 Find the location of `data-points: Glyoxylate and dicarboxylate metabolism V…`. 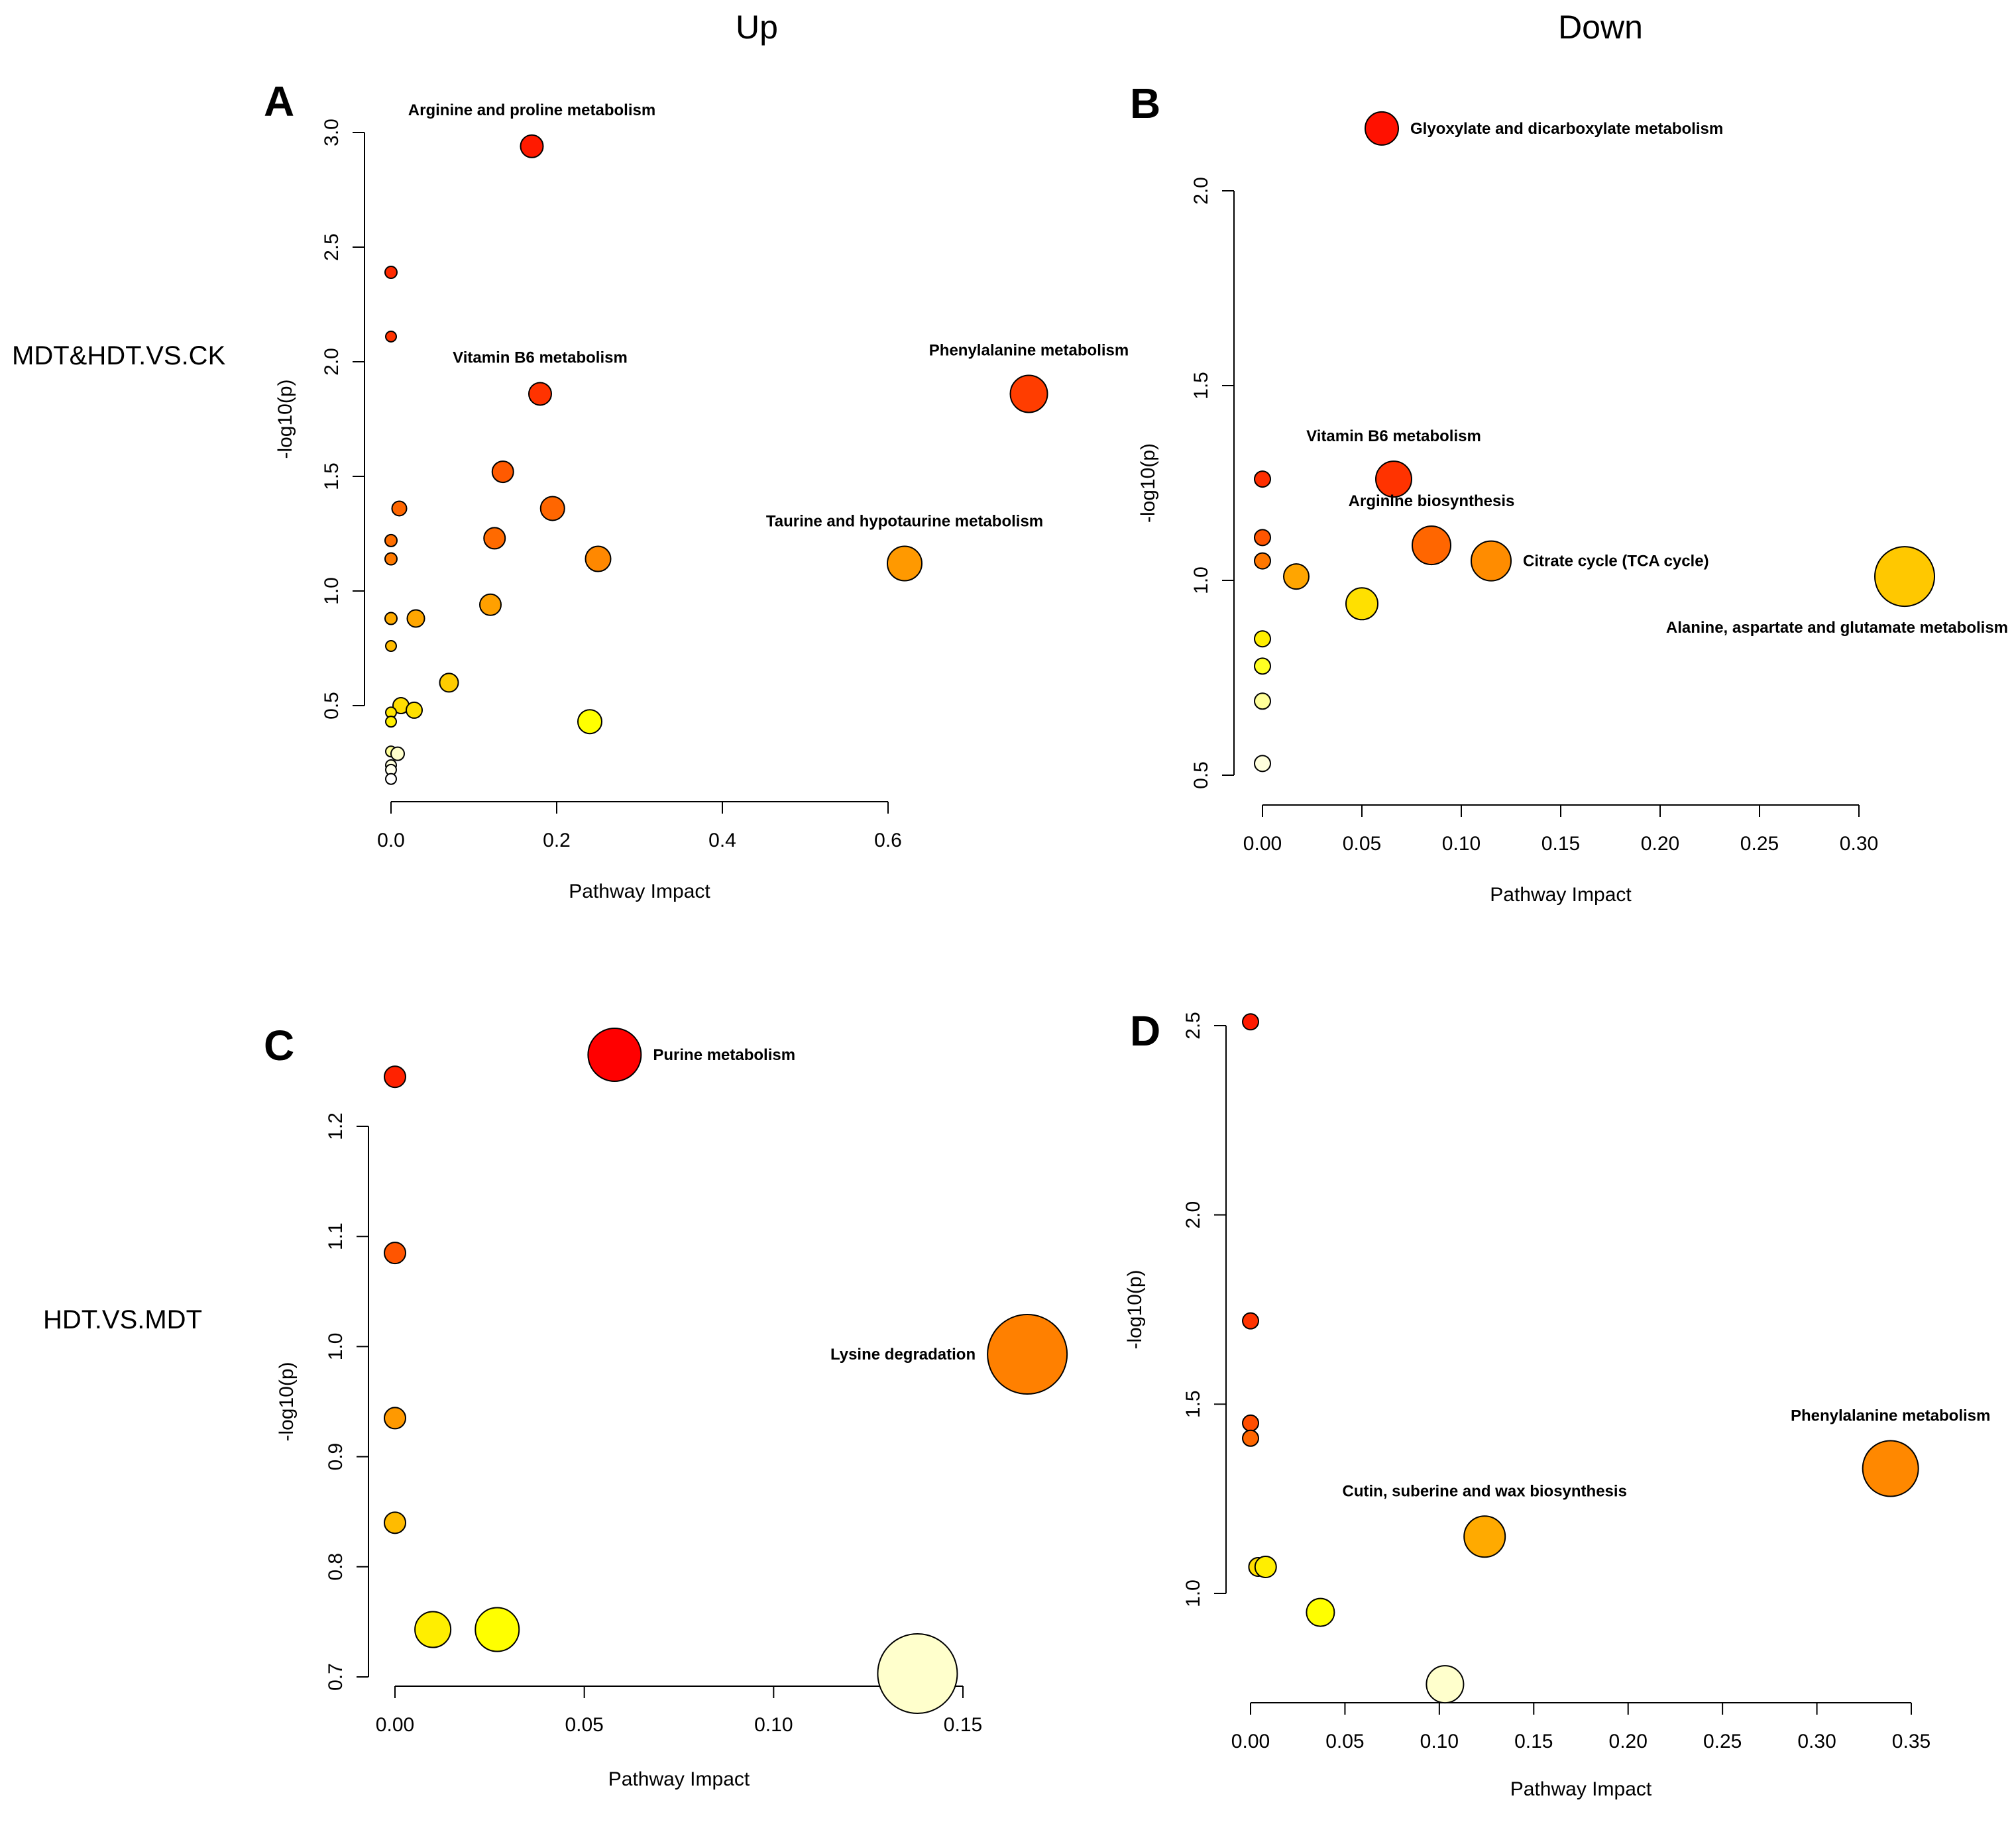

data-points: Glyoxylate and dicarboxylate metabolism V… is located at coordinates (1631, 442).